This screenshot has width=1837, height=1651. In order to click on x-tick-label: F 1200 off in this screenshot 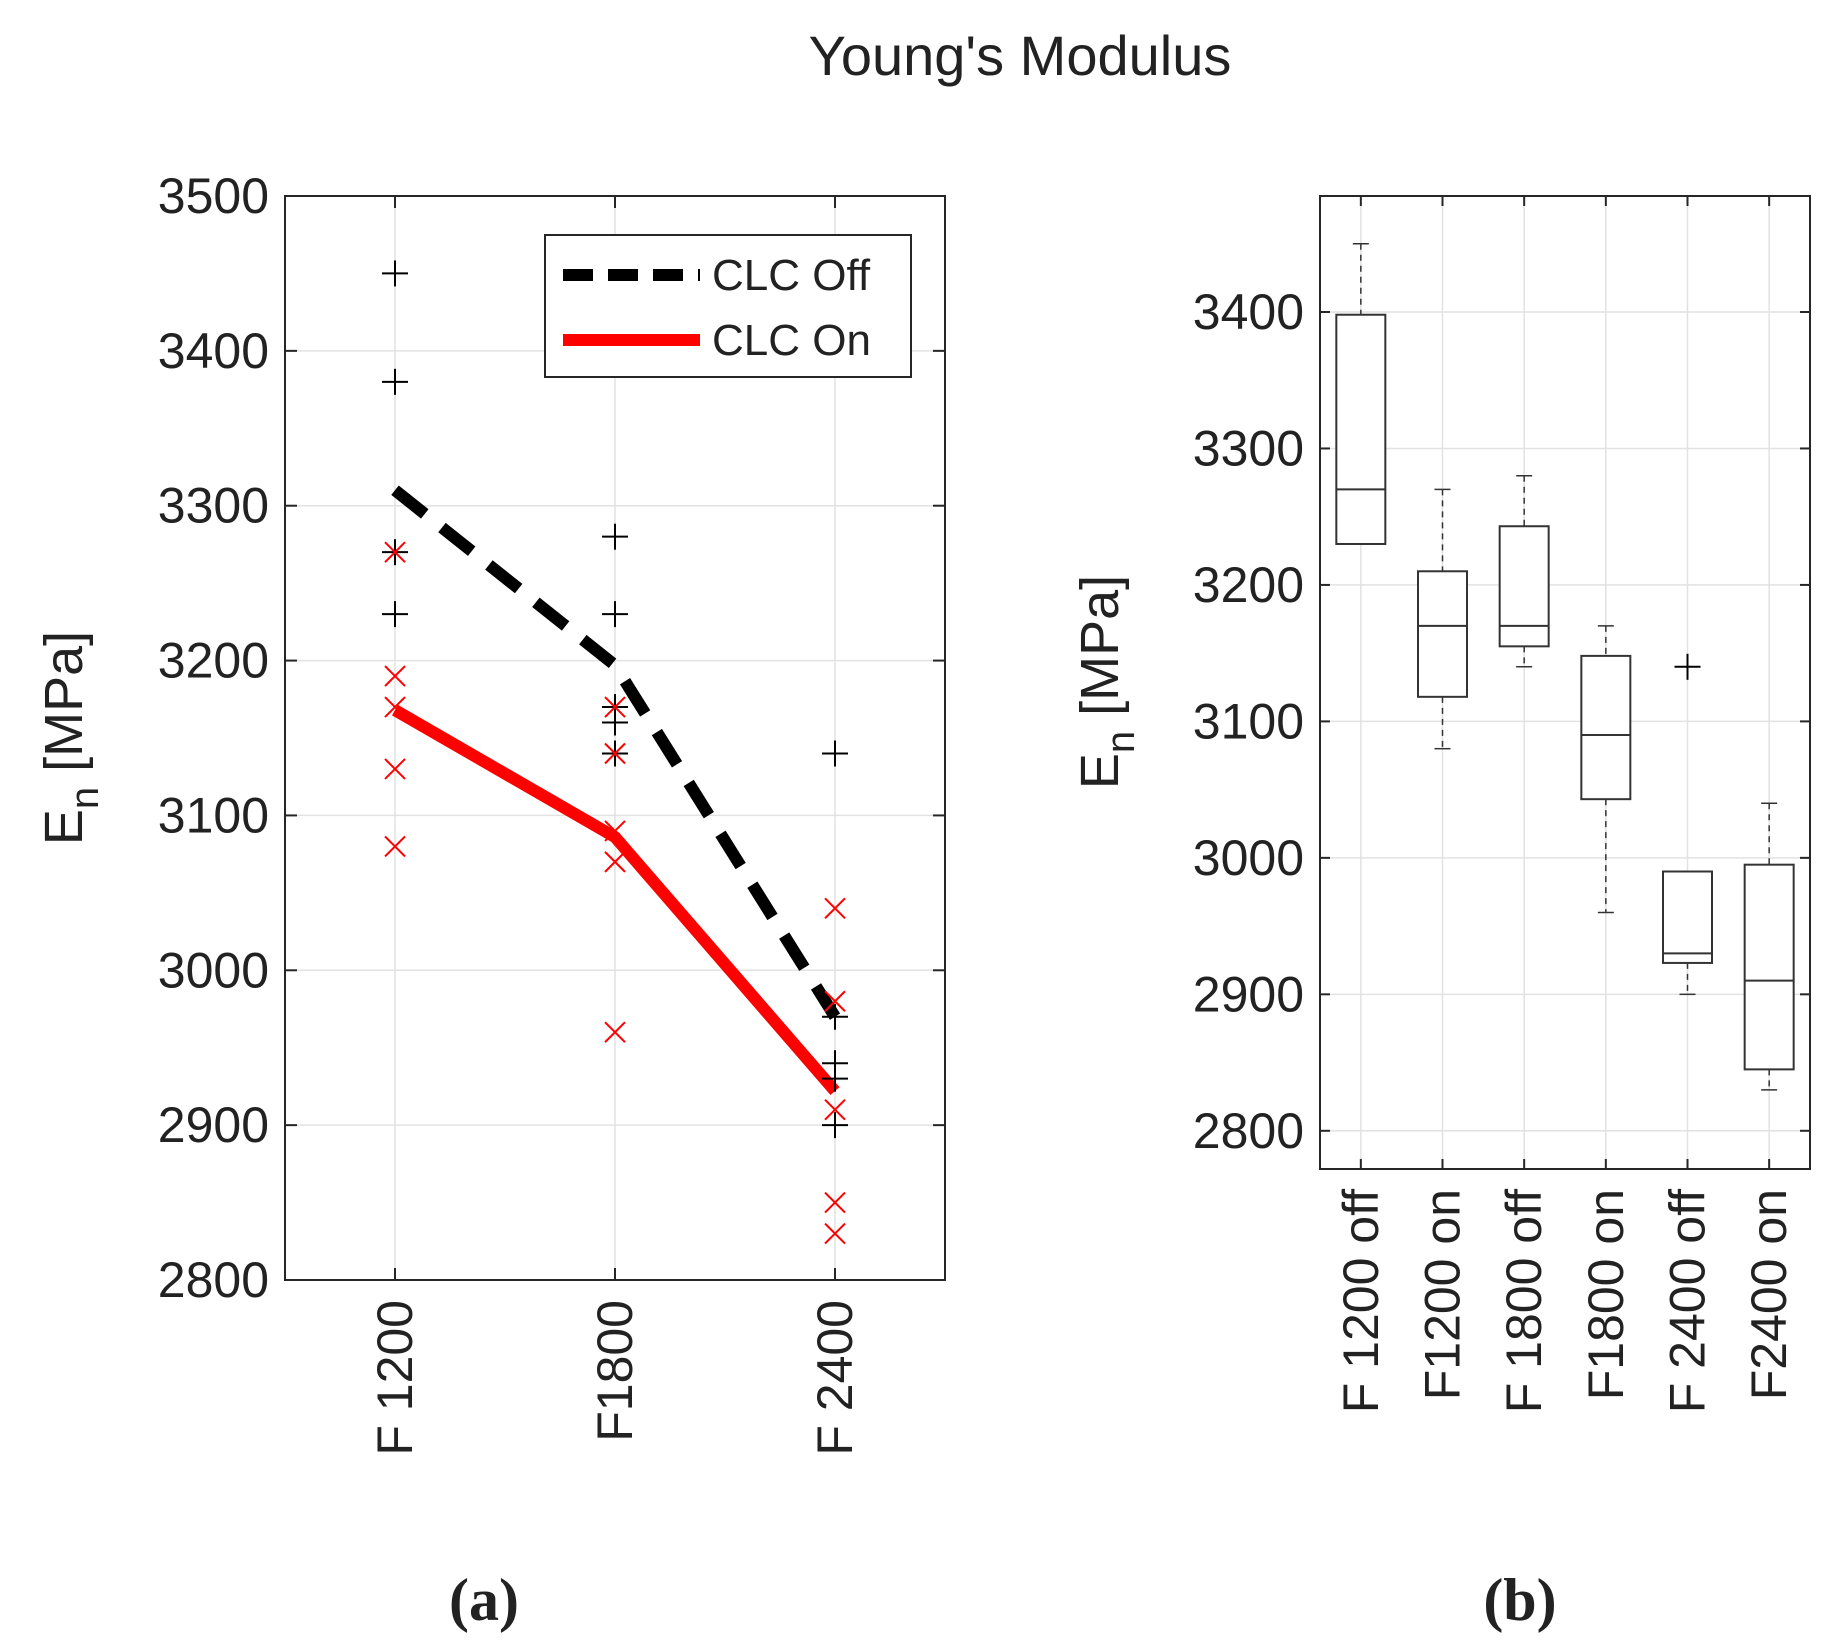, I will do `click(1361, 1301)`.